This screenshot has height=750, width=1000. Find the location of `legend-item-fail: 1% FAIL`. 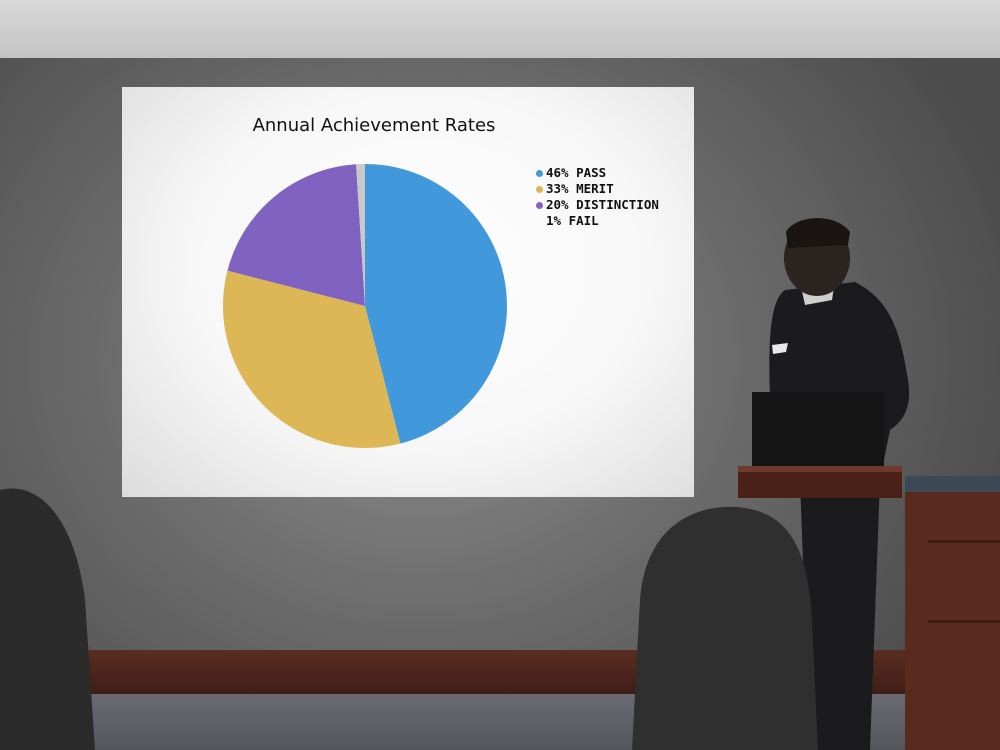

legend-item-fail: 1% FAIL is located at coordinates (597, 221).